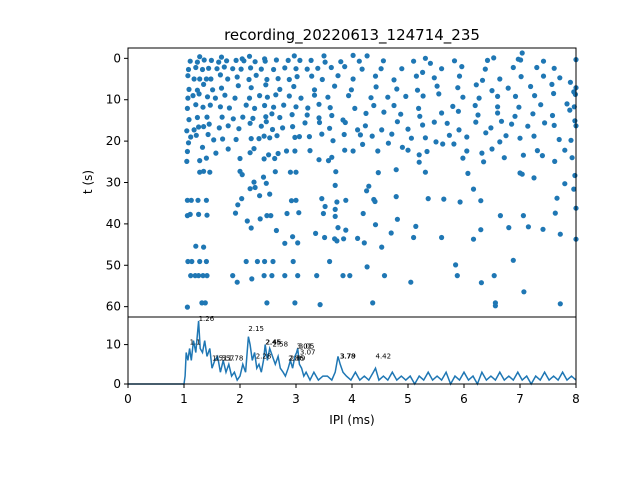 The height and width of the screenshot is (480, 640). Describe the element at coordinates (117, 384) in the screenshot. I see `histogram-y-tick-label: 0` at that location.